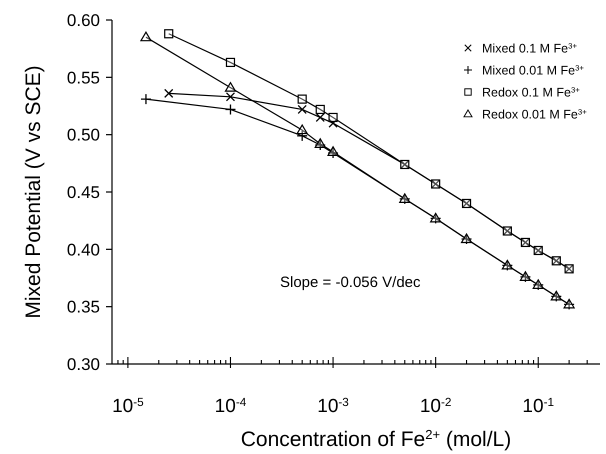 The width and height of the screenshot is (606, 454). I want to click on x-axis-title: Concentration of Fe$^{2+}$ (mol/L), so click(376, 438).